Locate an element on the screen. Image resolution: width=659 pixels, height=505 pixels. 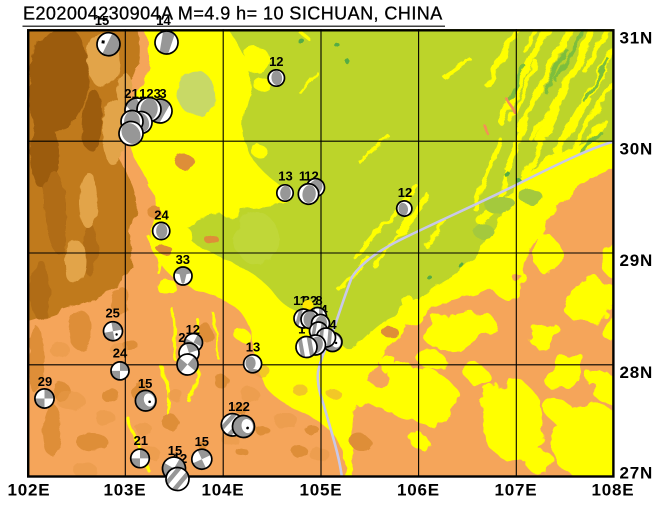
svg-text: 122 is located at coordinates (239, 406).